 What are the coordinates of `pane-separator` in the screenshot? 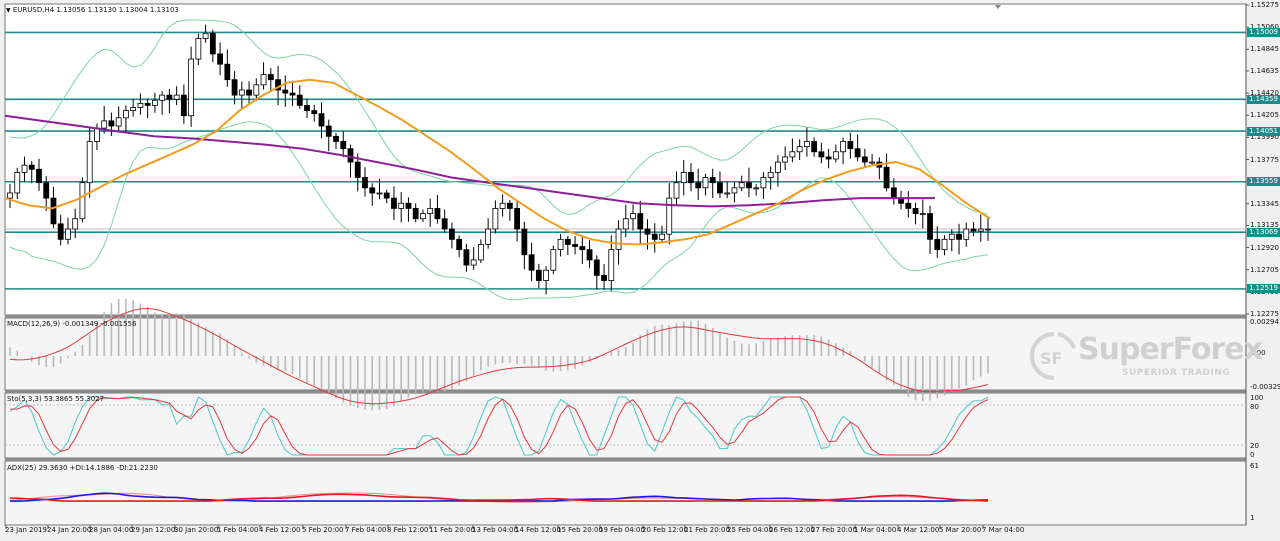 It's located at (625, 316).